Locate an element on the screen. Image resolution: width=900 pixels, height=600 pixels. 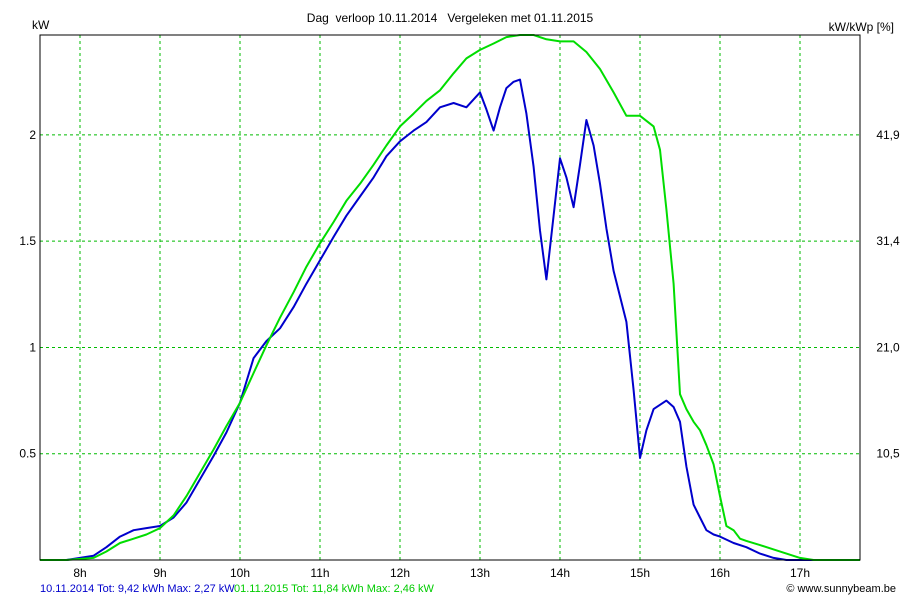
x-tick-label: 9h is located at coordinates (159, 573).